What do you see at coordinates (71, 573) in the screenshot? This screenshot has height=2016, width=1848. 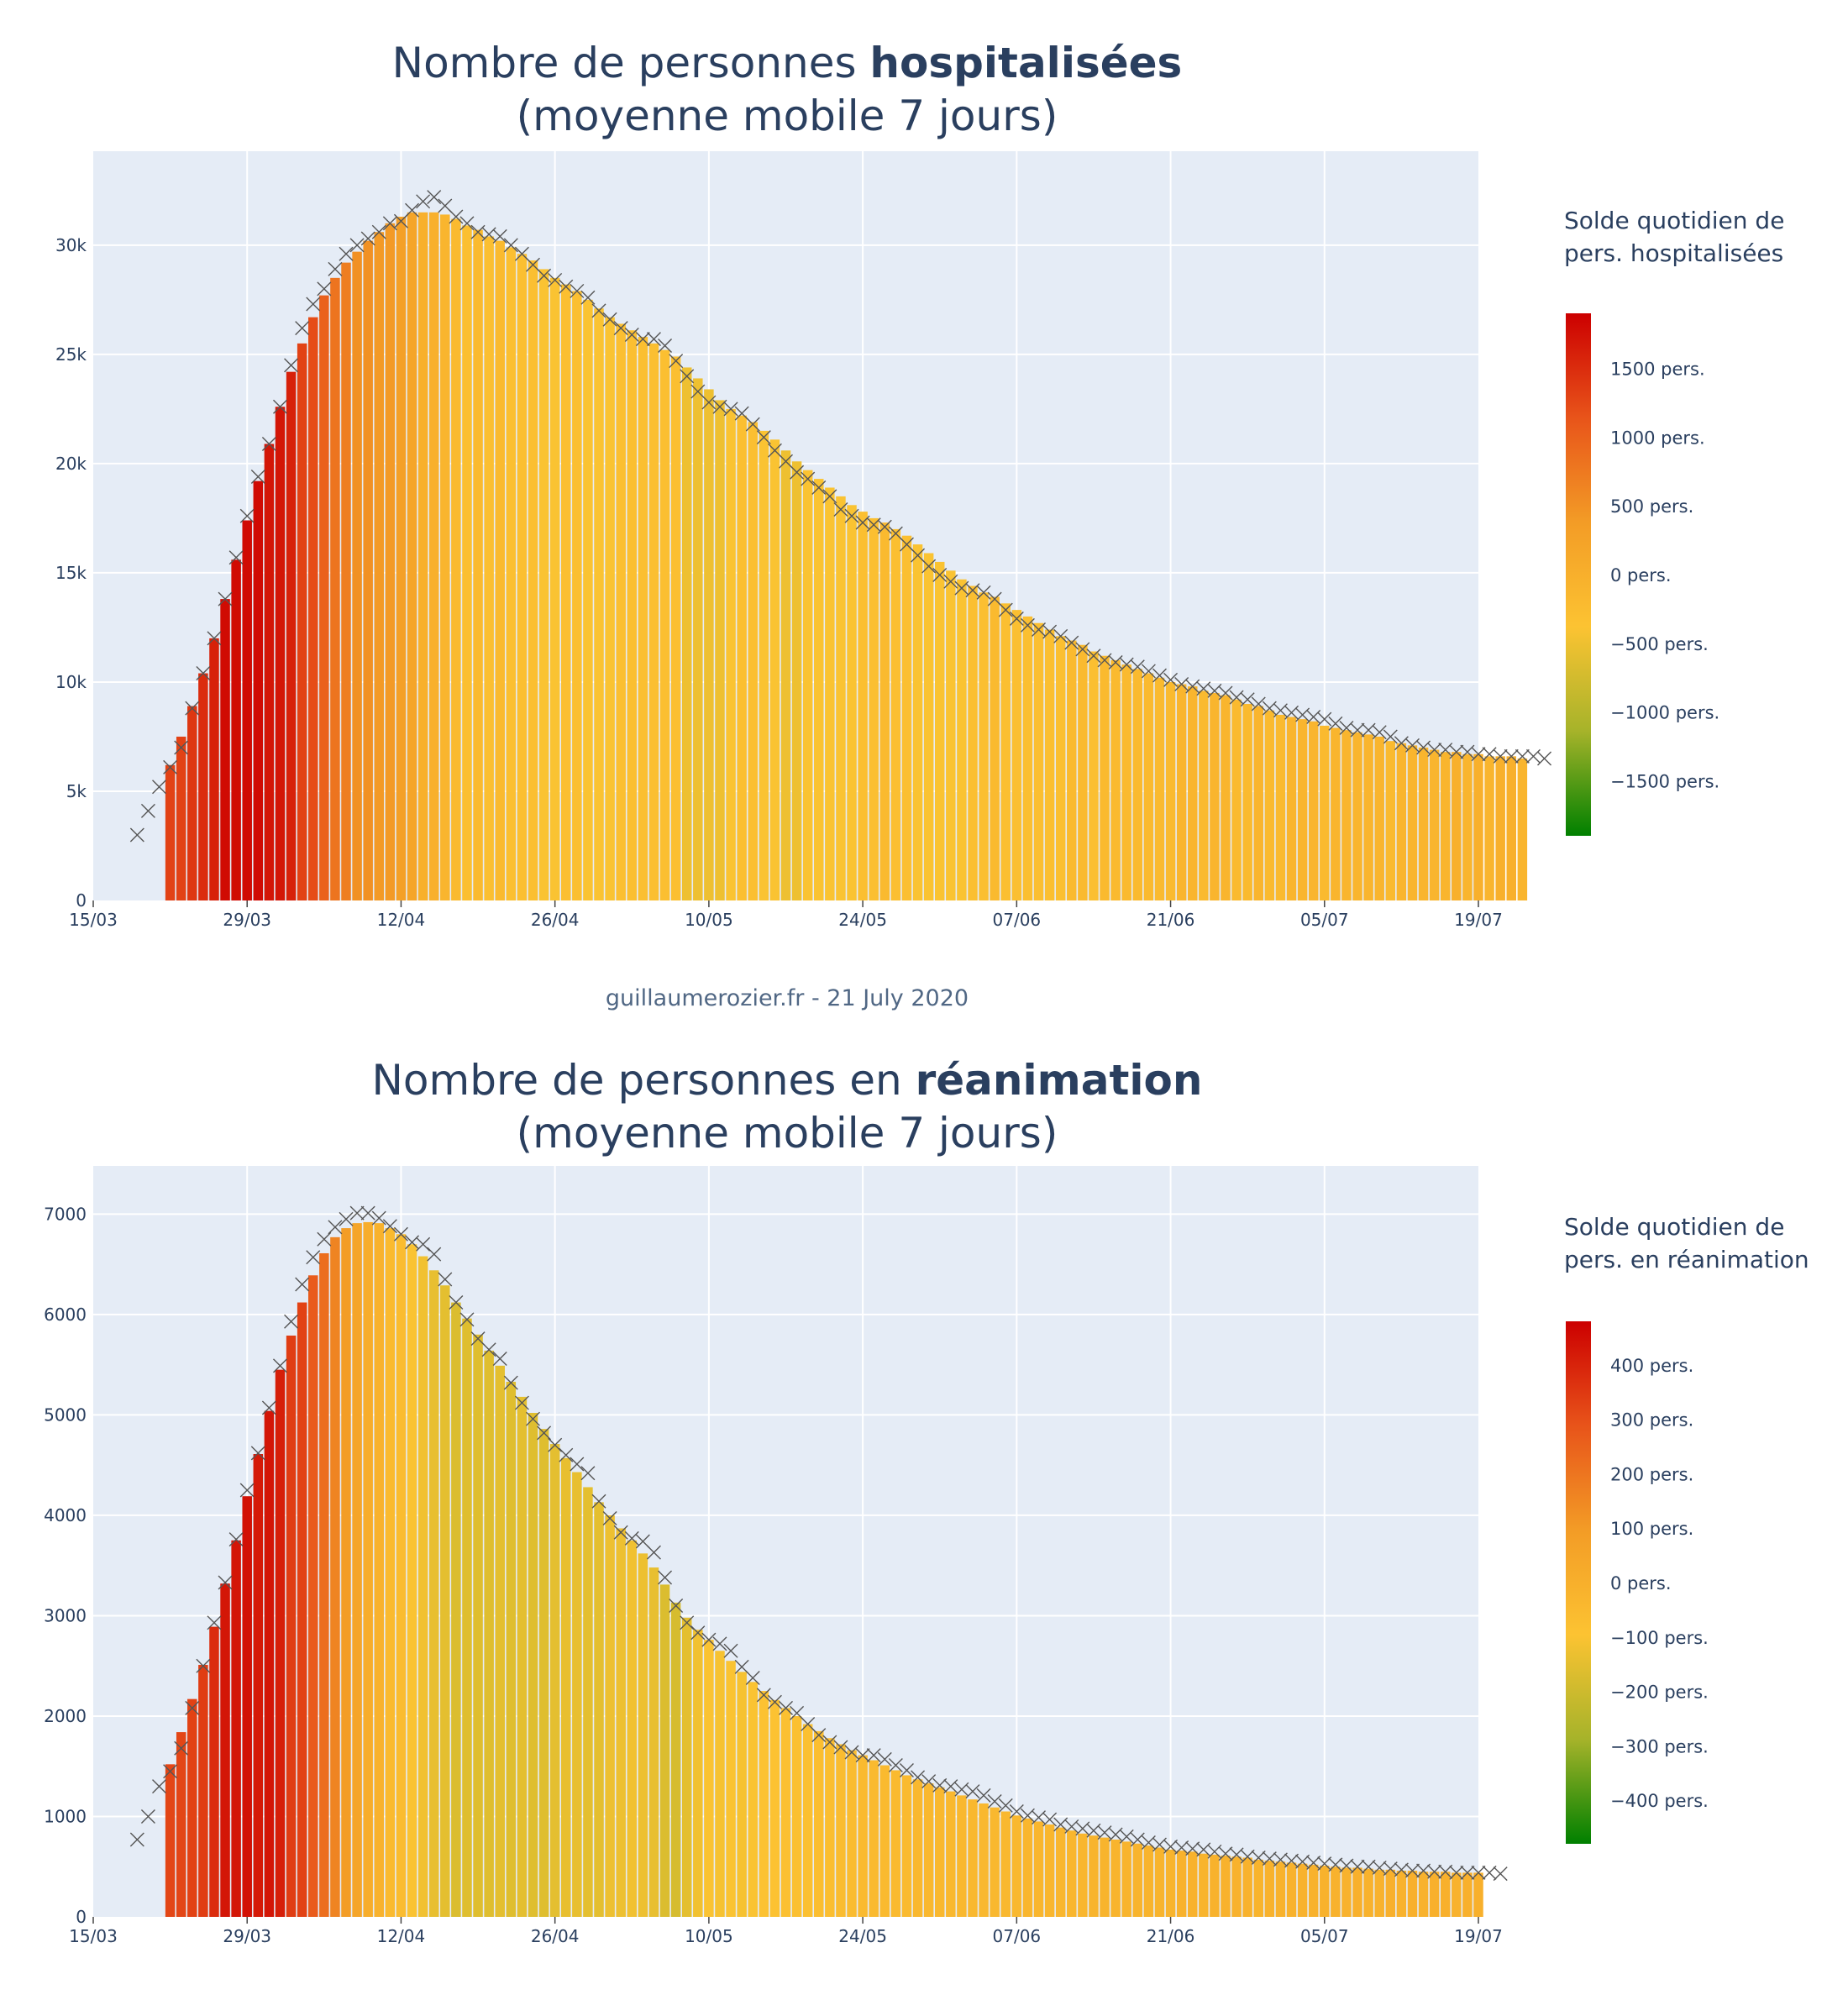 I see `y-tick-label: 15k` at bounding box center [71, 573].